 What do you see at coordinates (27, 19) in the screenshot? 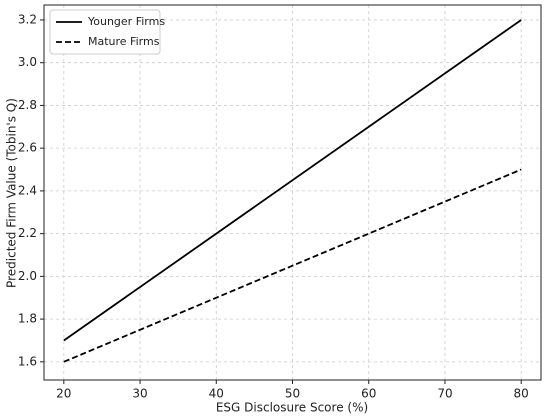
I see `y-tick-label: 3.2` at bounding box center [27, 19].